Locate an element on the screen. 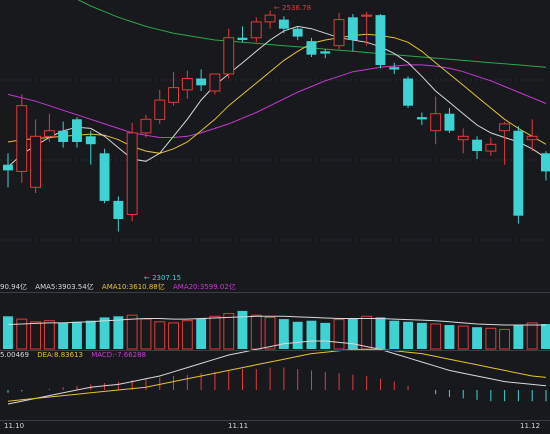  high-price-label: ← 2536.78 is located at coordinates (293, 8).